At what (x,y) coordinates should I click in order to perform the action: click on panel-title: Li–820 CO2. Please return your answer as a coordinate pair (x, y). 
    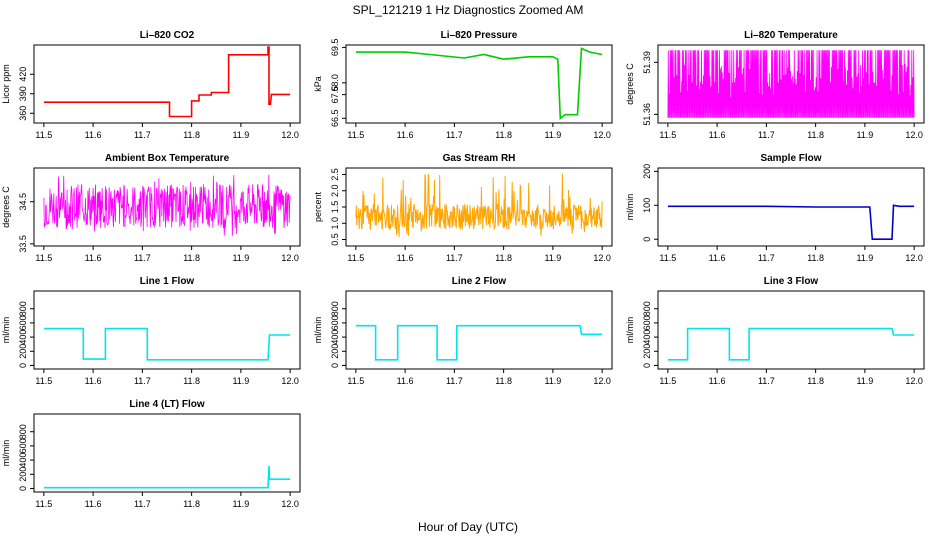
    Looking at the image, I should click on (167, 35).